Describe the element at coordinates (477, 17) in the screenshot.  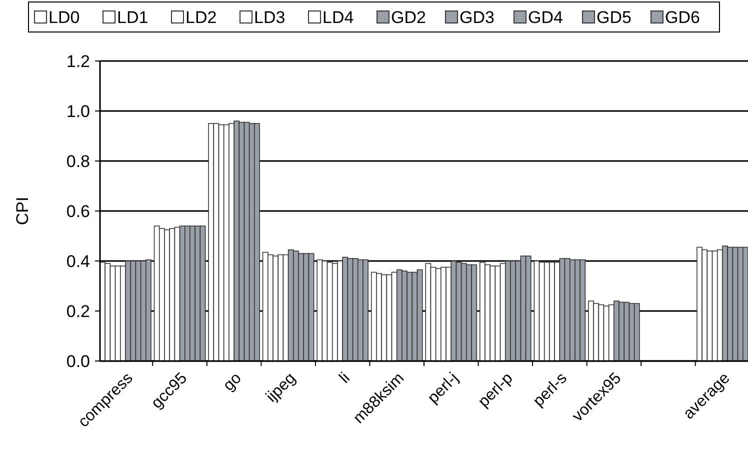
I see `legend-label: GD3` at that location.